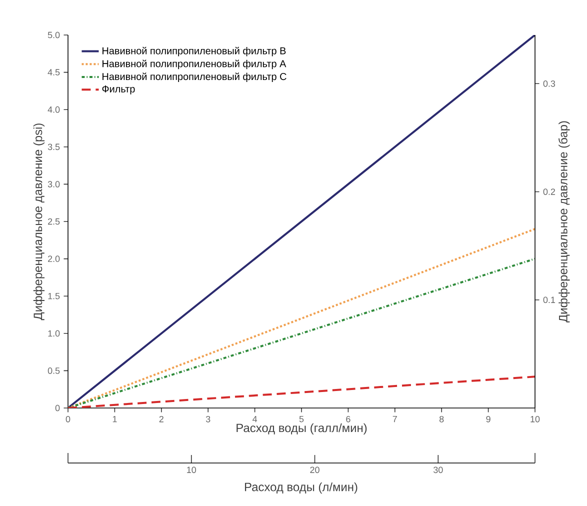  Describe the element at coordinates (39, 222) in the screenshot. I see `y-axis-title: Дифференциальное давление (psi)` at that location.